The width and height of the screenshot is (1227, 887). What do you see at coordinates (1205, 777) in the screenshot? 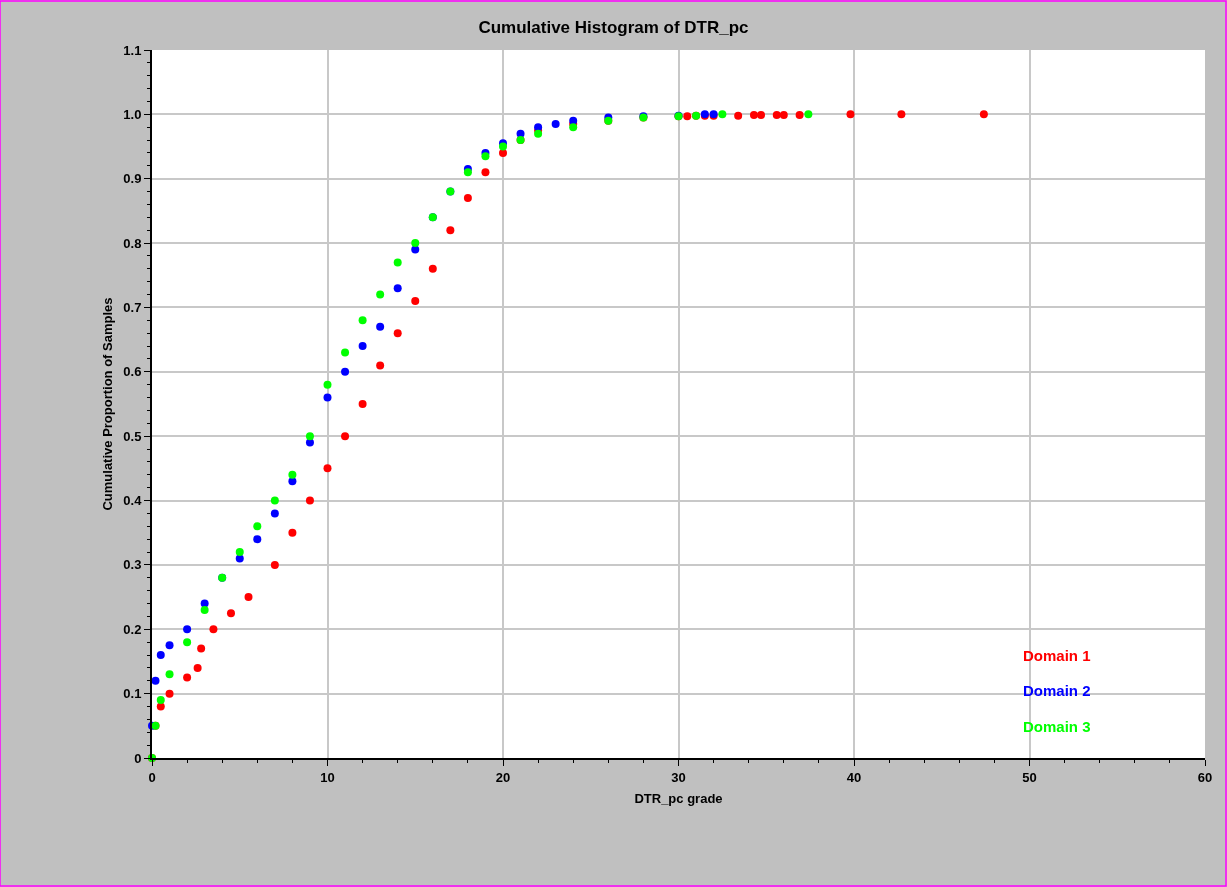
I see `x-tick-label: 60` at bounding box center [1205, 777].